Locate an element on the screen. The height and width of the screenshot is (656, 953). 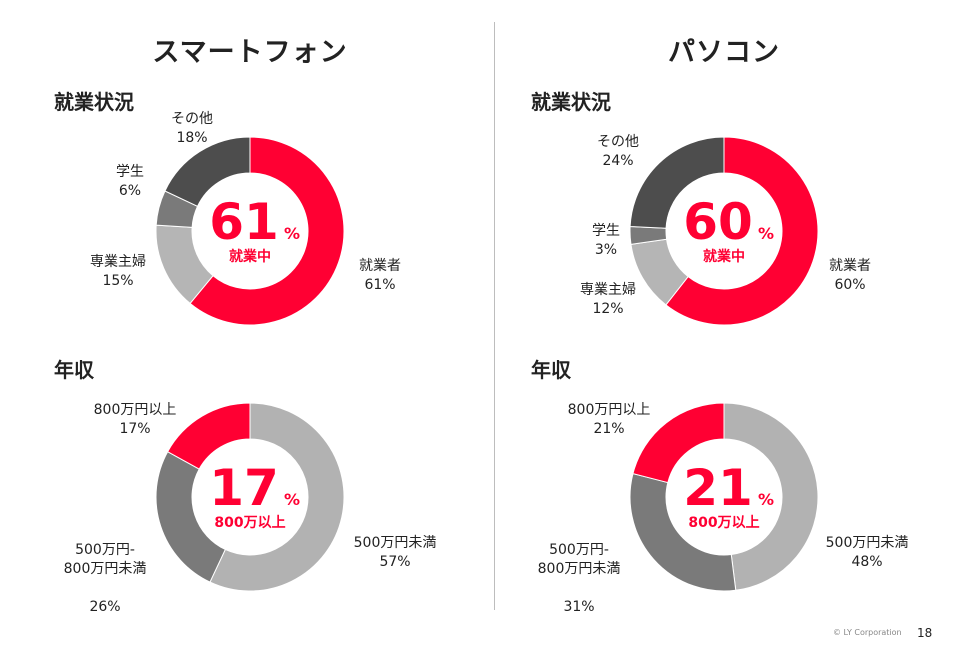
slice-value-text: 18% is located at coordinates (192, 138).